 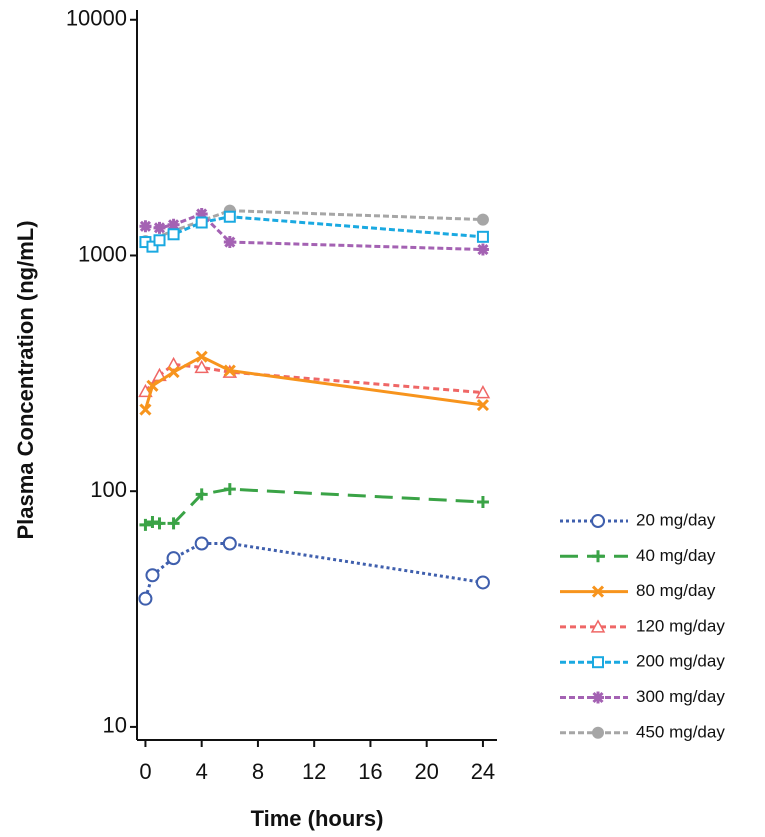 I want to click on y-tick-label: 10000, so click(x=96, y=18).